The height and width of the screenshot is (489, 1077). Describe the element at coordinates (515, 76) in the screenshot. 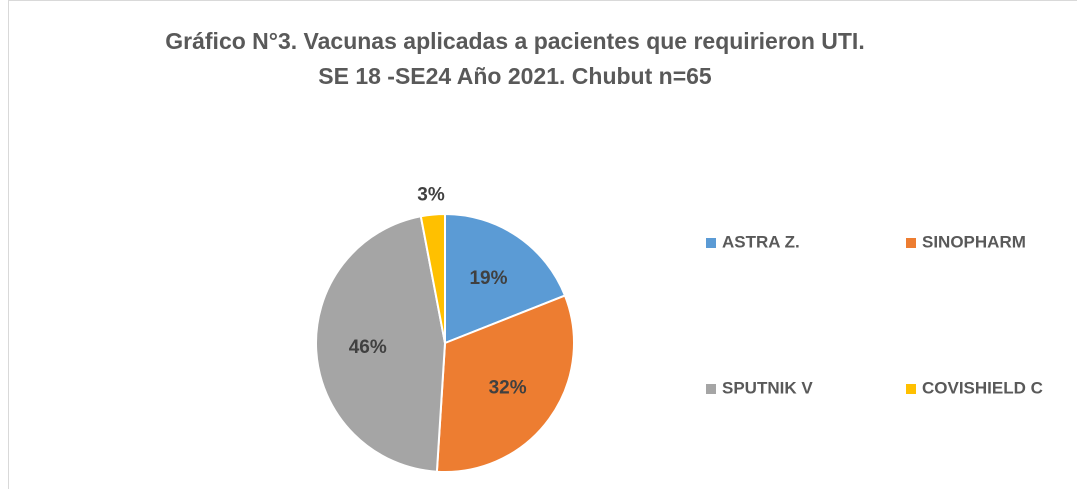

I see `chart-subtitle: SE 18 -SE24 Año 2021. Chubut n=65` at that location.